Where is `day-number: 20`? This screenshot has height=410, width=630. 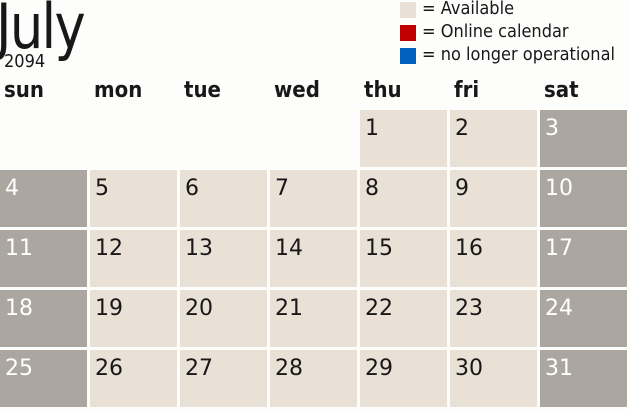 day-number: 20 is located at coordinates (199, 308).